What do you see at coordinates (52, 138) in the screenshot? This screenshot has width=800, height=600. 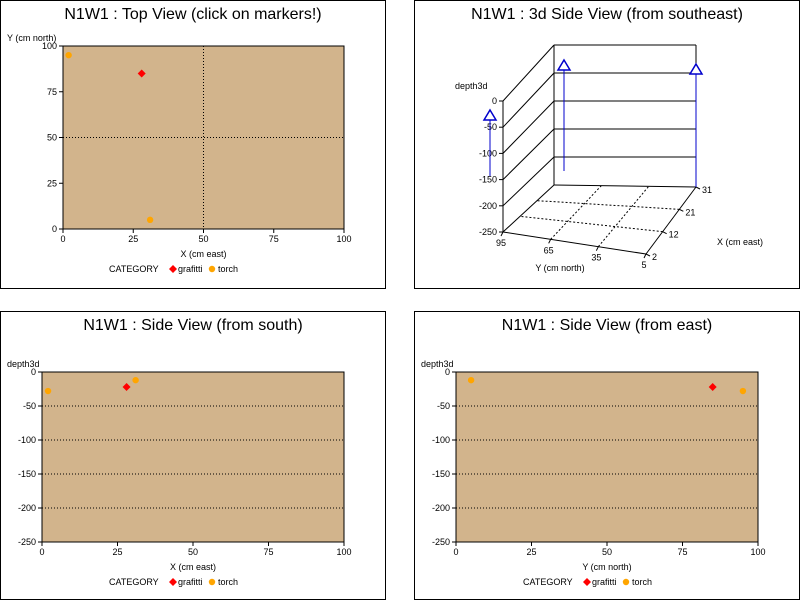 I see `y-tick-label: 50` at bounding box center [52, 138].